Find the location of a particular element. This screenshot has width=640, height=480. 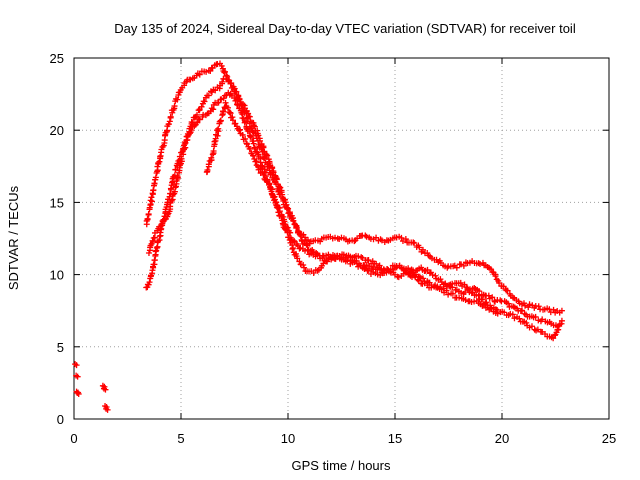

y-tick-label: 20 is located at coordinates (57, 130).